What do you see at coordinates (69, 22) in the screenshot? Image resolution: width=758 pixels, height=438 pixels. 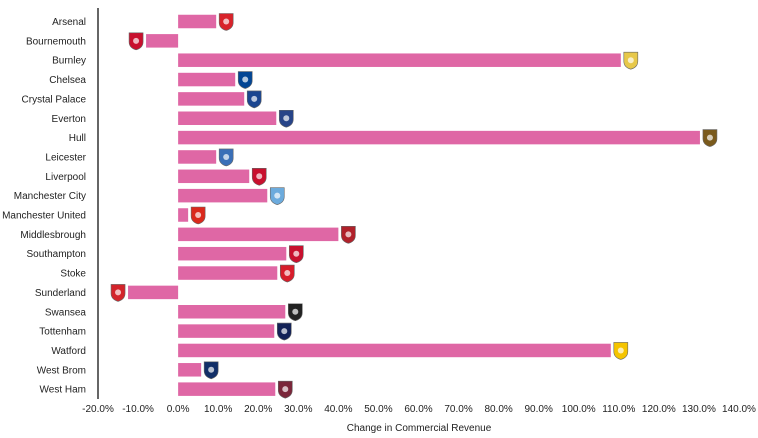 I see `category-label: Arsenal` at bounding box center [69, 22].